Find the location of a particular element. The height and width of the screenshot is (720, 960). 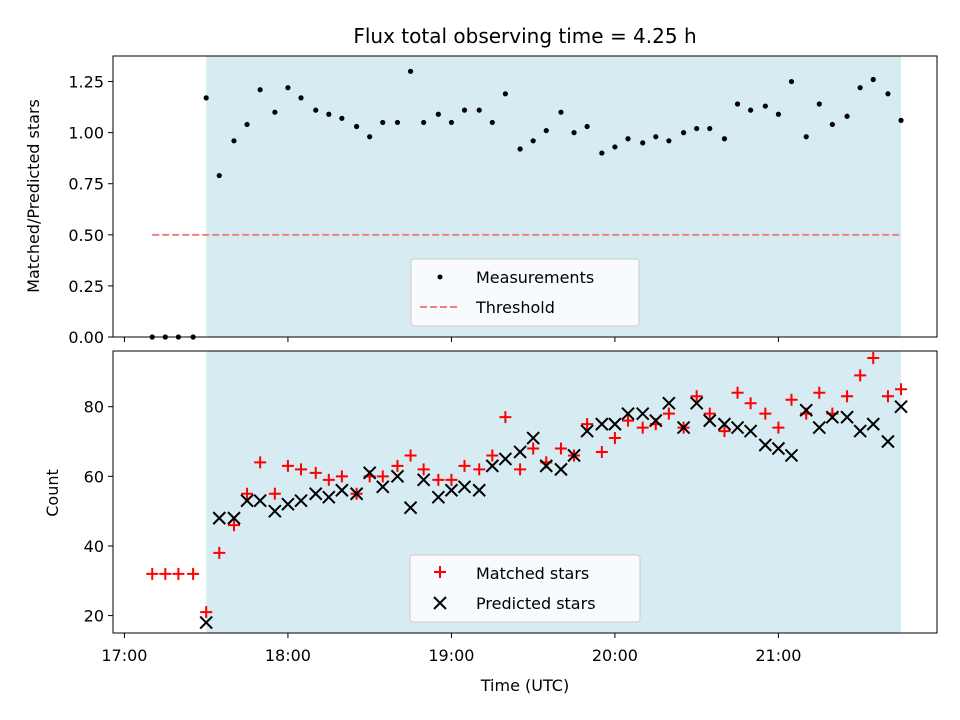

count-x-tick-label: 17:00 is located at coordinates (124, 655).